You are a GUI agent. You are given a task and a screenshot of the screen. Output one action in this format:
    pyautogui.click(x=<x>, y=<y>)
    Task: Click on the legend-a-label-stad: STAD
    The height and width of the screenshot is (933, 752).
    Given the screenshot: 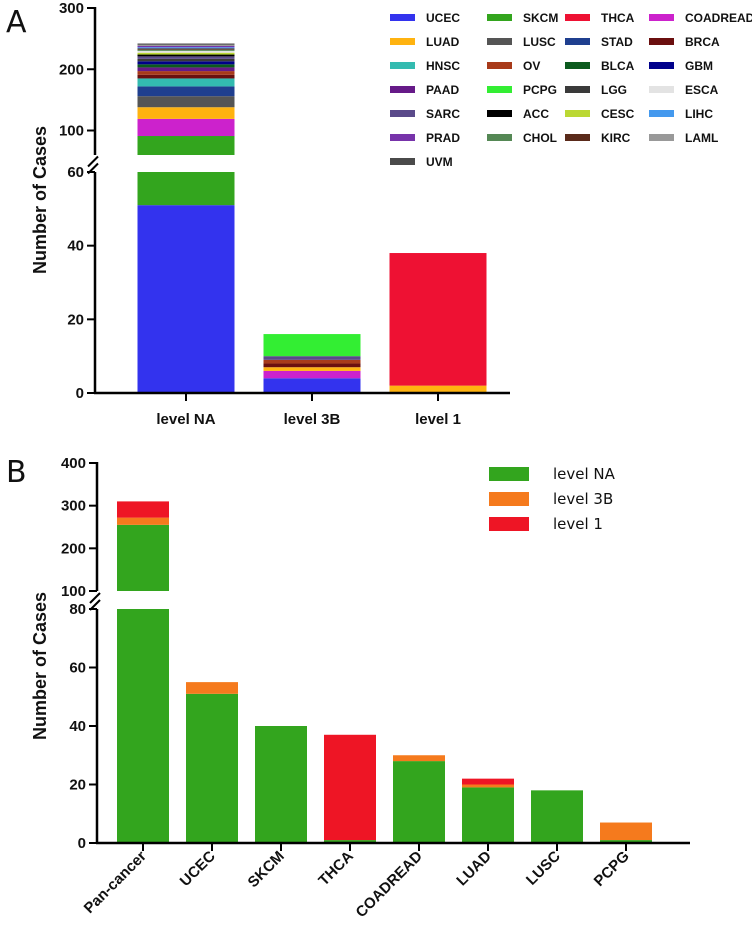 What is the action you would take?
    pyautogui.click(x=617, y=42)
    